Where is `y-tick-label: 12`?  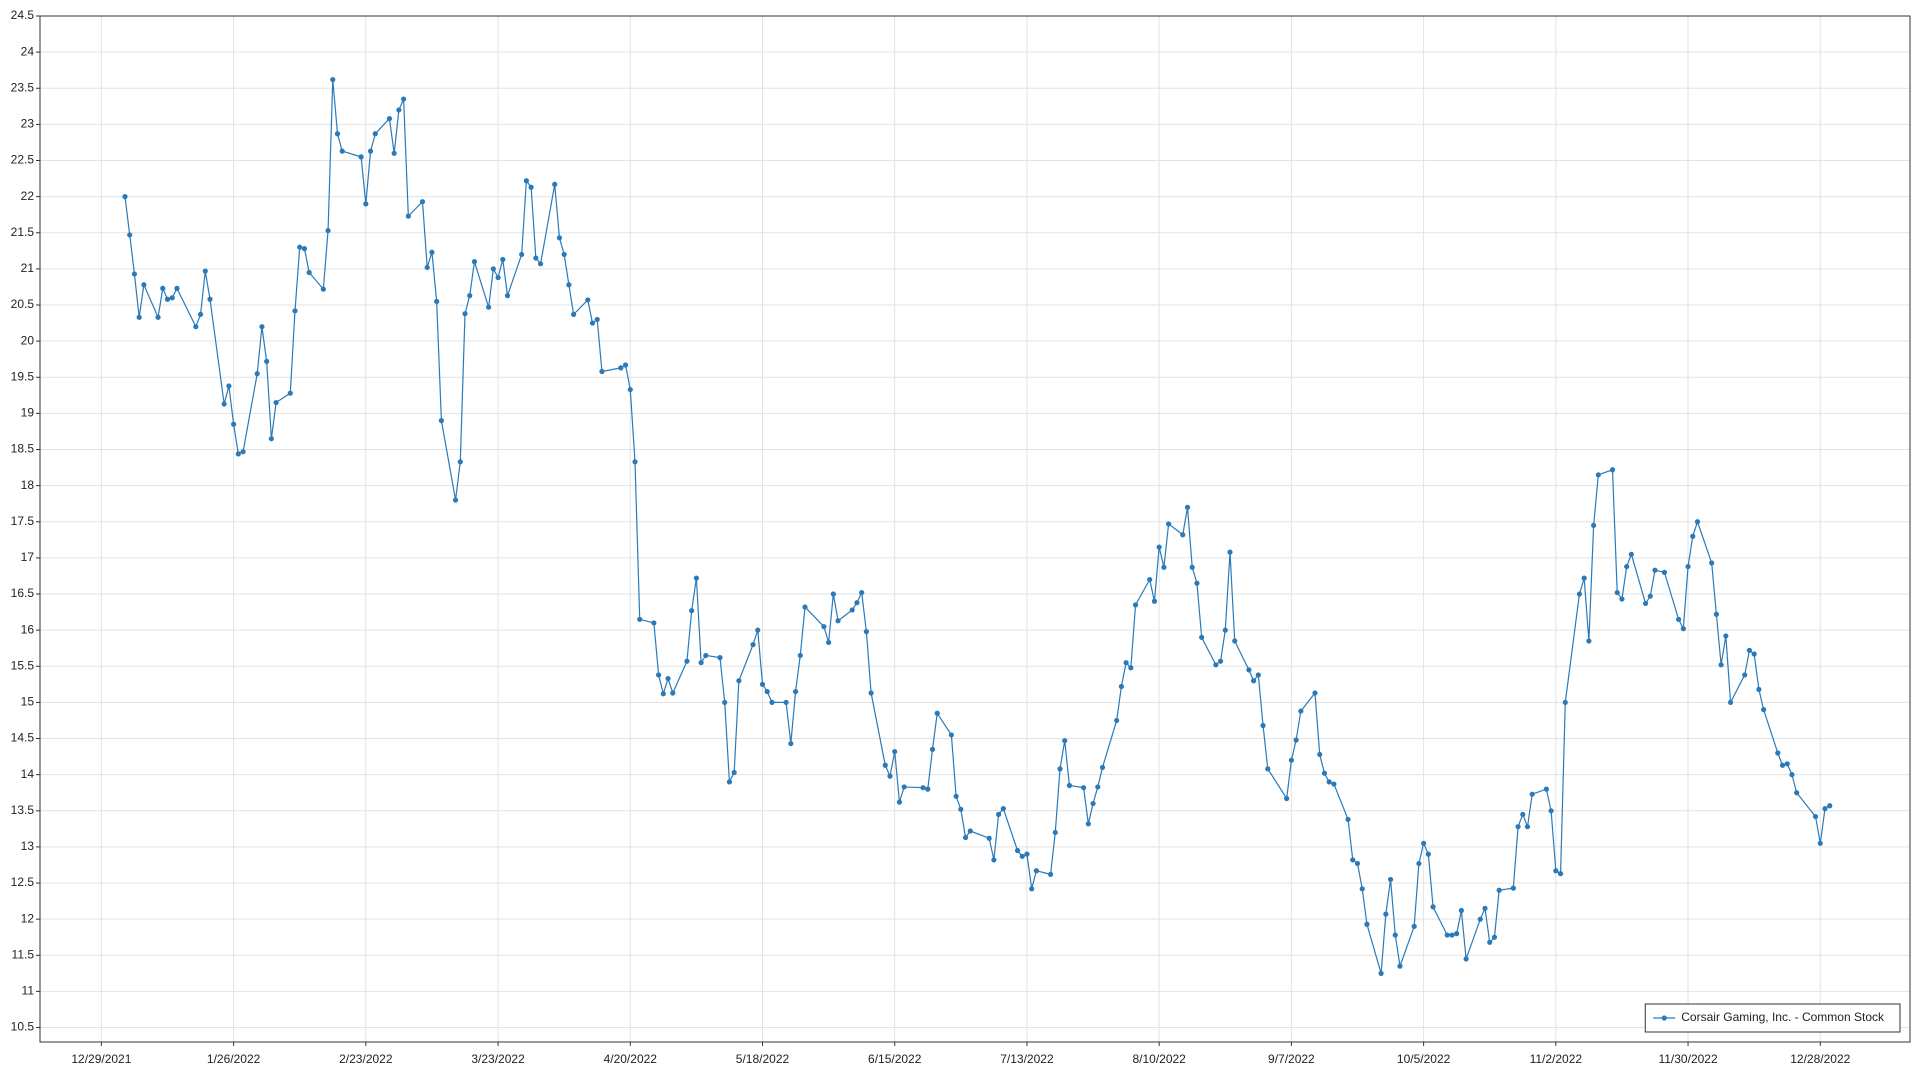
y-tick-label: 12 is located at coordinates (28, 918).